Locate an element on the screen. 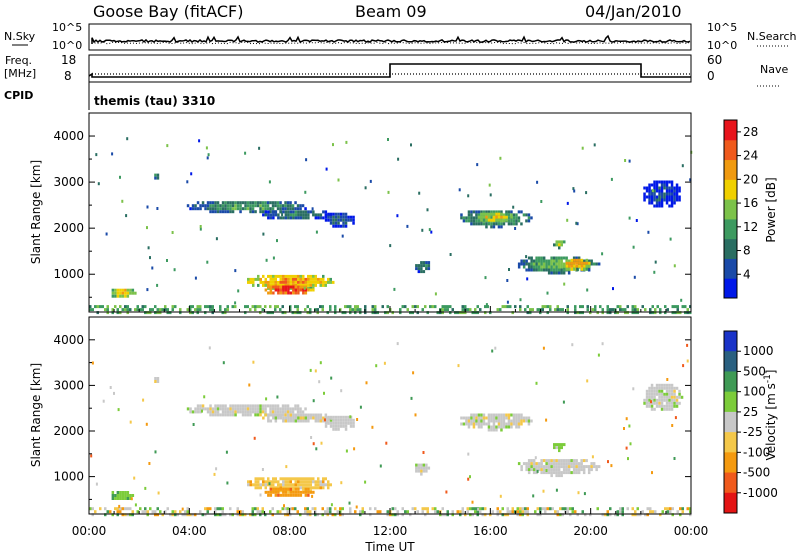 Image resolution: width=800 pixels, height=554 pixels. nsky-label: N.Sky is located at coordinates (20, 36).